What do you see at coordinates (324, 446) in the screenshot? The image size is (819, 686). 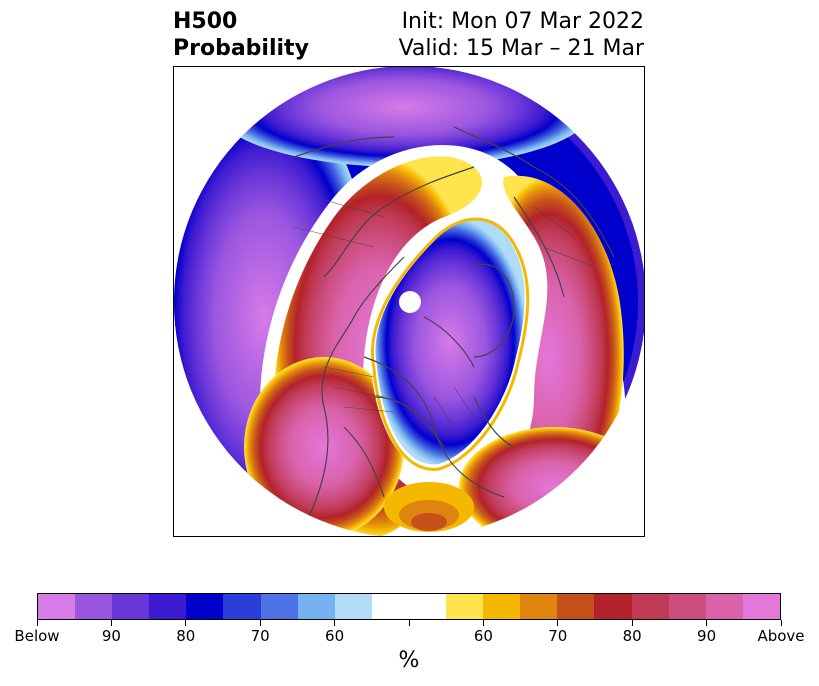 I see `above-anomaly-west-us` at bounding box center [324, 446].